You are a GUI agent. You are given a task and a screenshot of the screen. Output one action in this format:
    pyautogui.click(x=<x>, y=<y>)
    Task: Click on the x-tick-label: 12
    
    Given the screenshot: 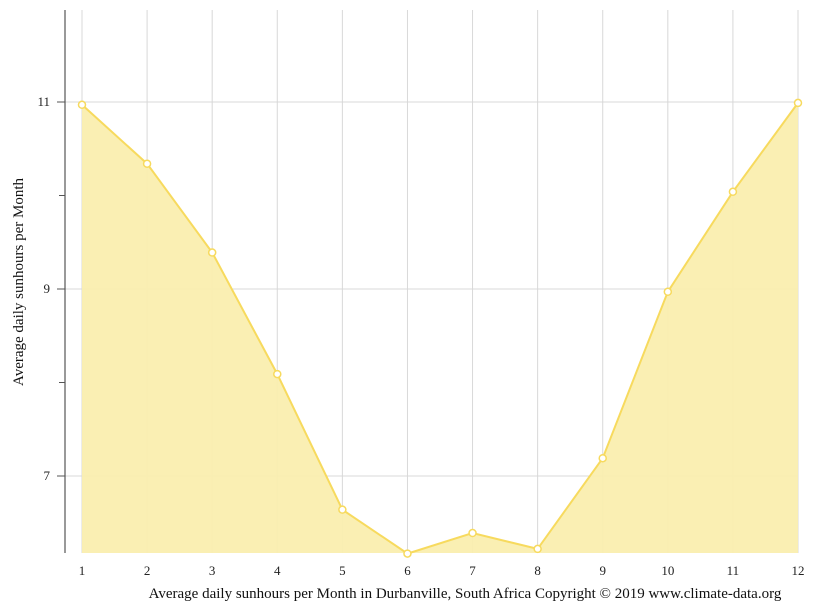 What is the action you would take?
    pyautogui.click(x=798, y=570)
    